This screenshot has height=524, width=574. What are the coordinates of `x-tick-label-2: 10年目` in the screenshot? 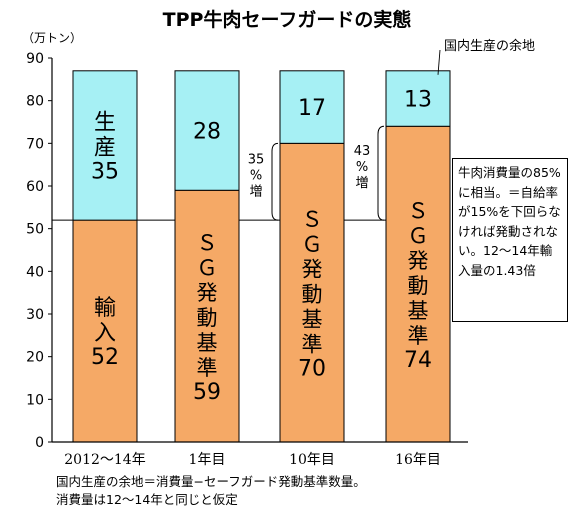 It's located at (312, 460).